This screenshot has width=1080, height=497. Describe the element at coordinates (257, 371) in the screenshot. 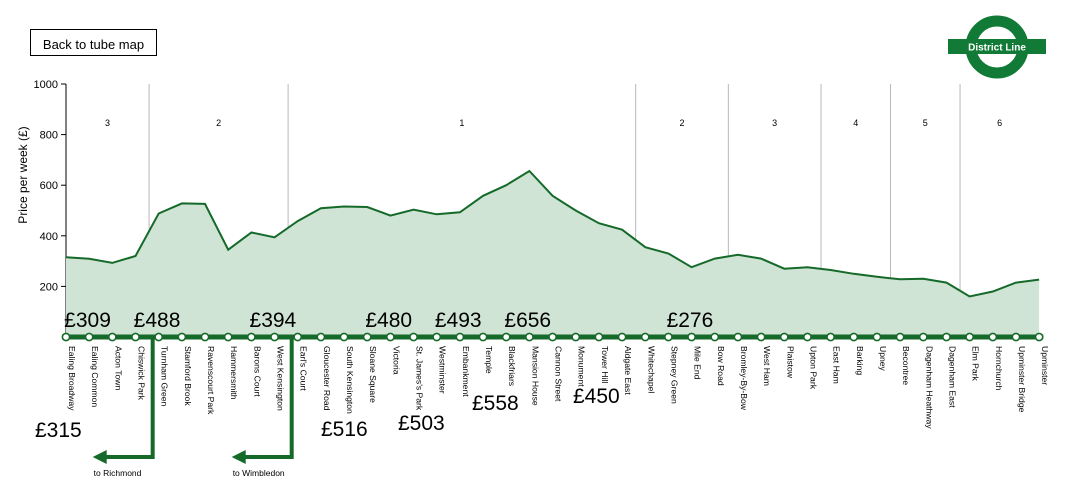

I see `station-label: Barons Court` at that location.